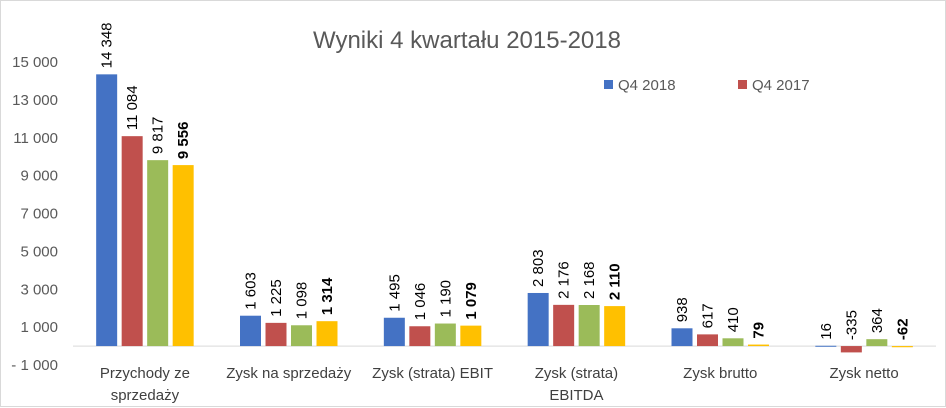 The image size is (946, 408). I want to click on data-label: 14 348, so click(107, 45).